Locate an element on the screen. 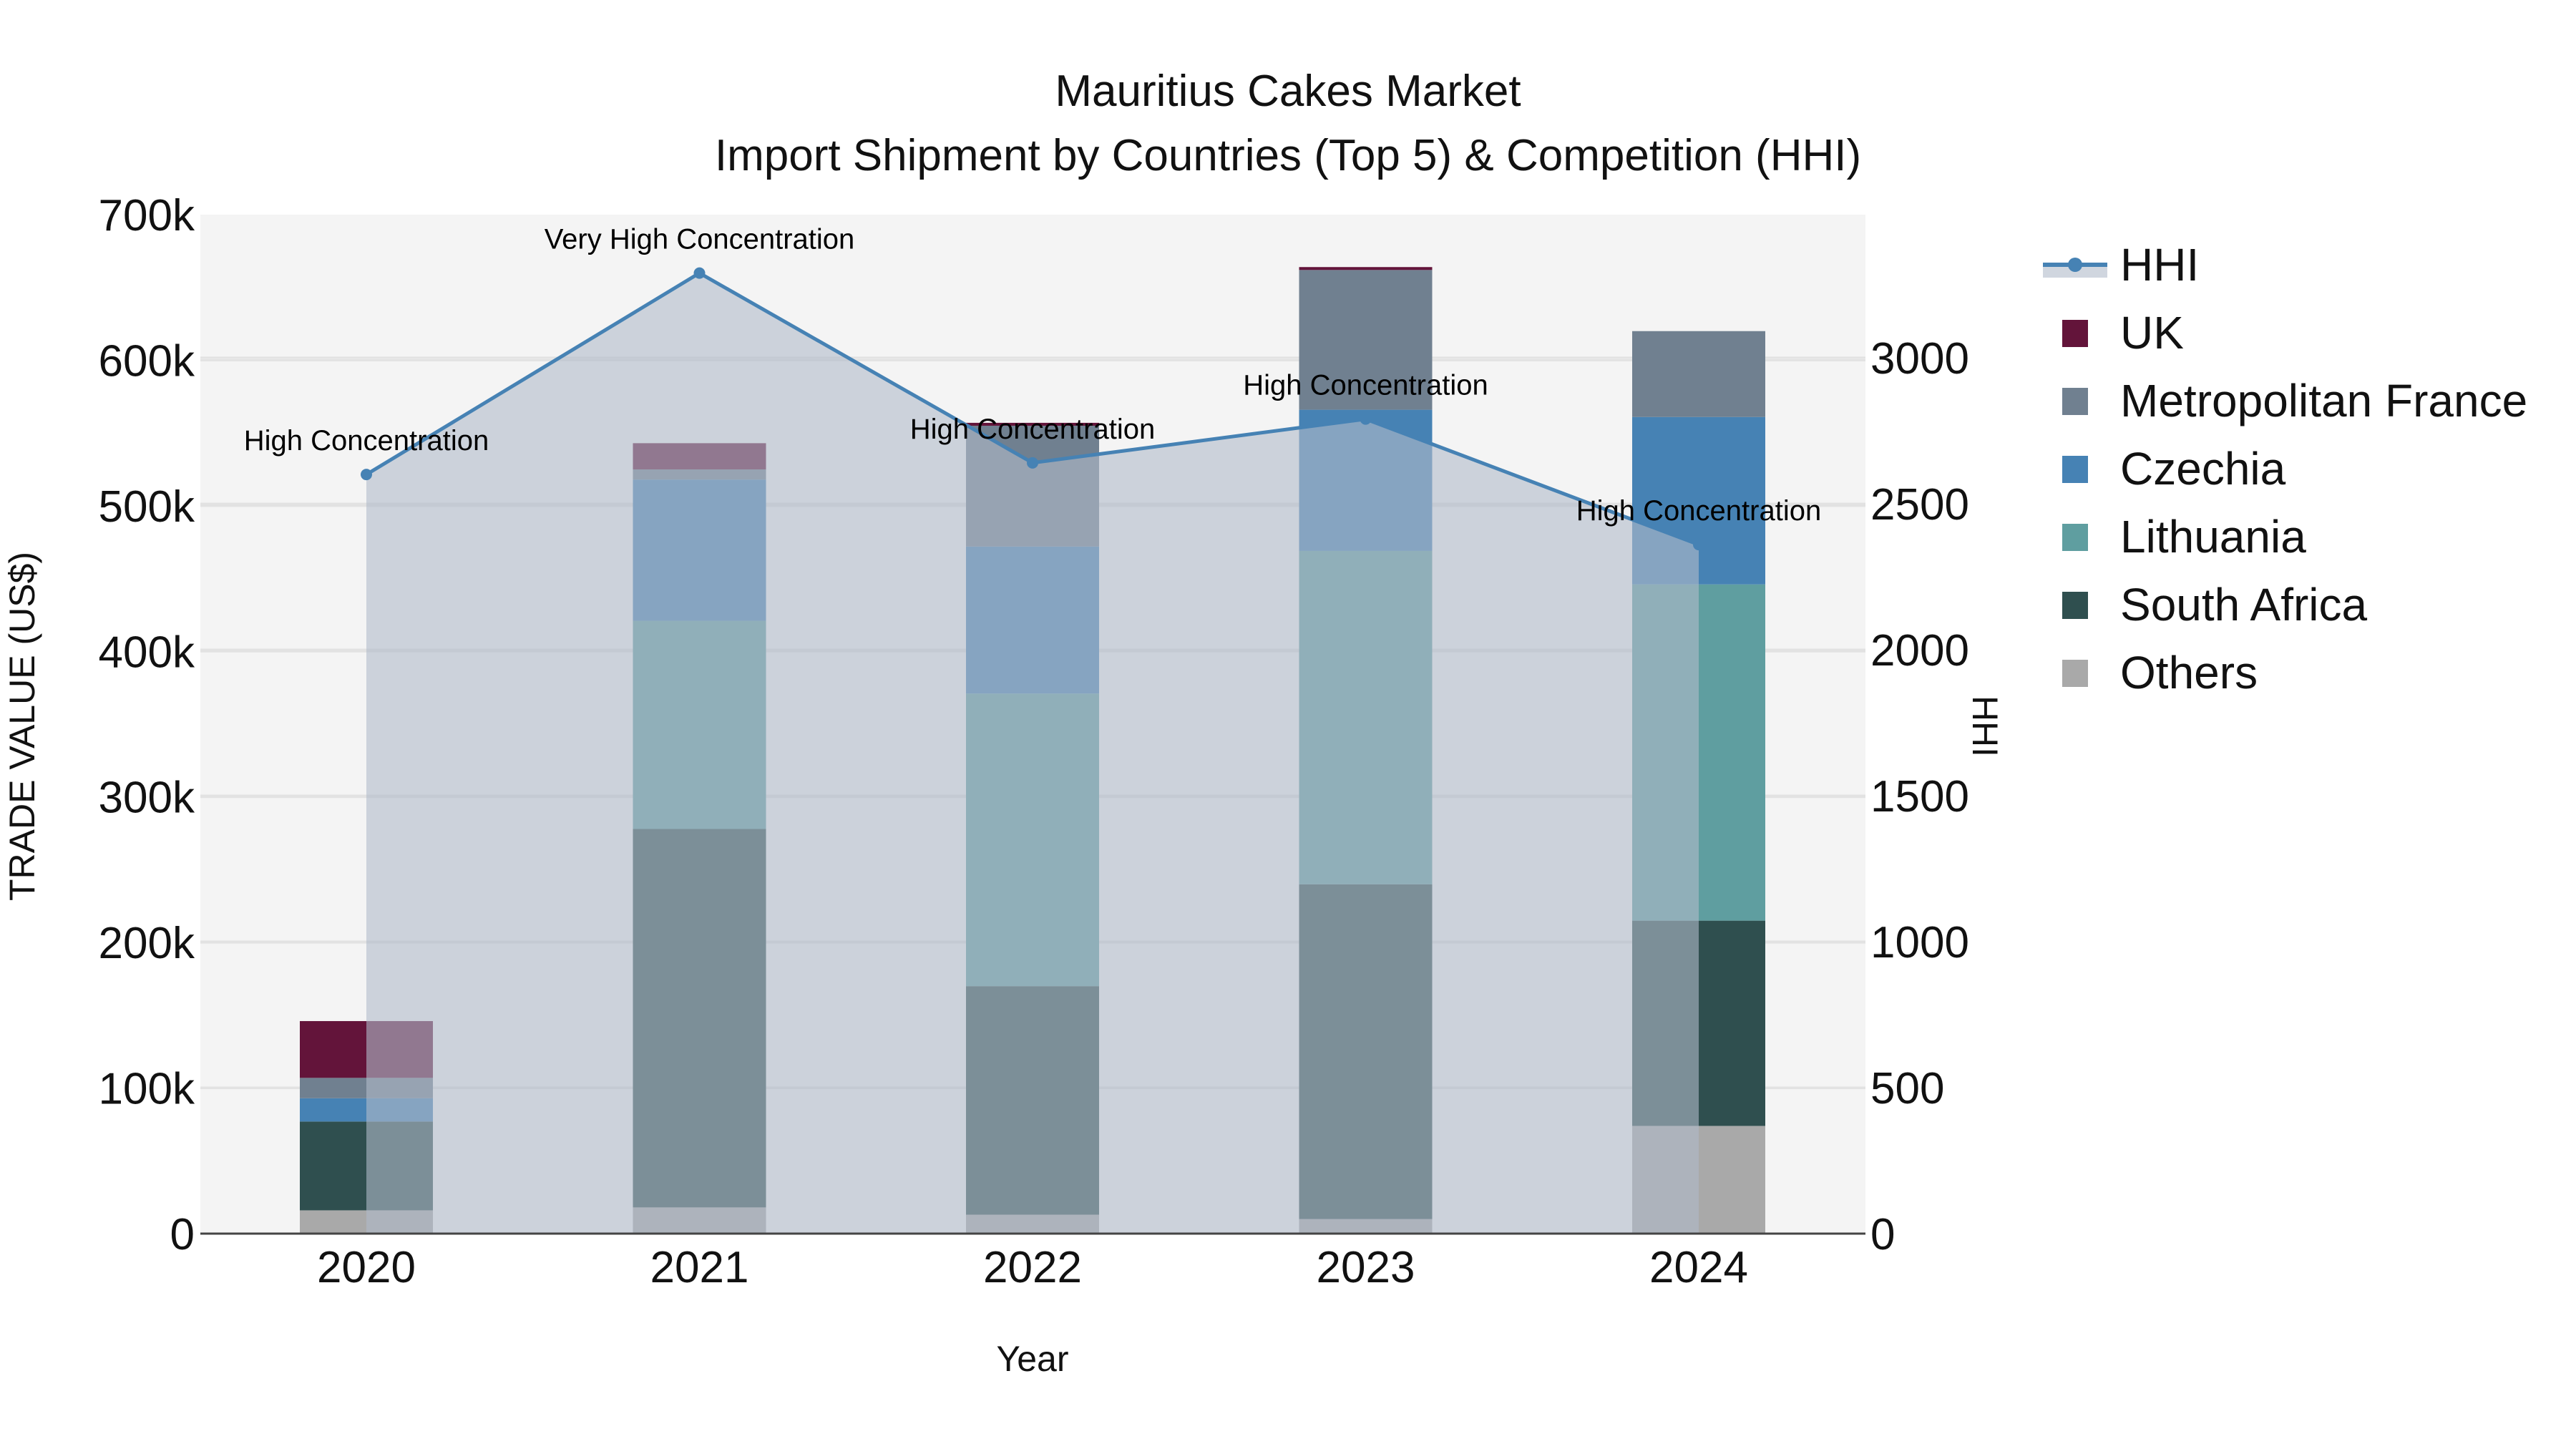 This screenshot has height=1449, width=2576. legend-label: Metropolitan France is located at coordinates (2323, 400).